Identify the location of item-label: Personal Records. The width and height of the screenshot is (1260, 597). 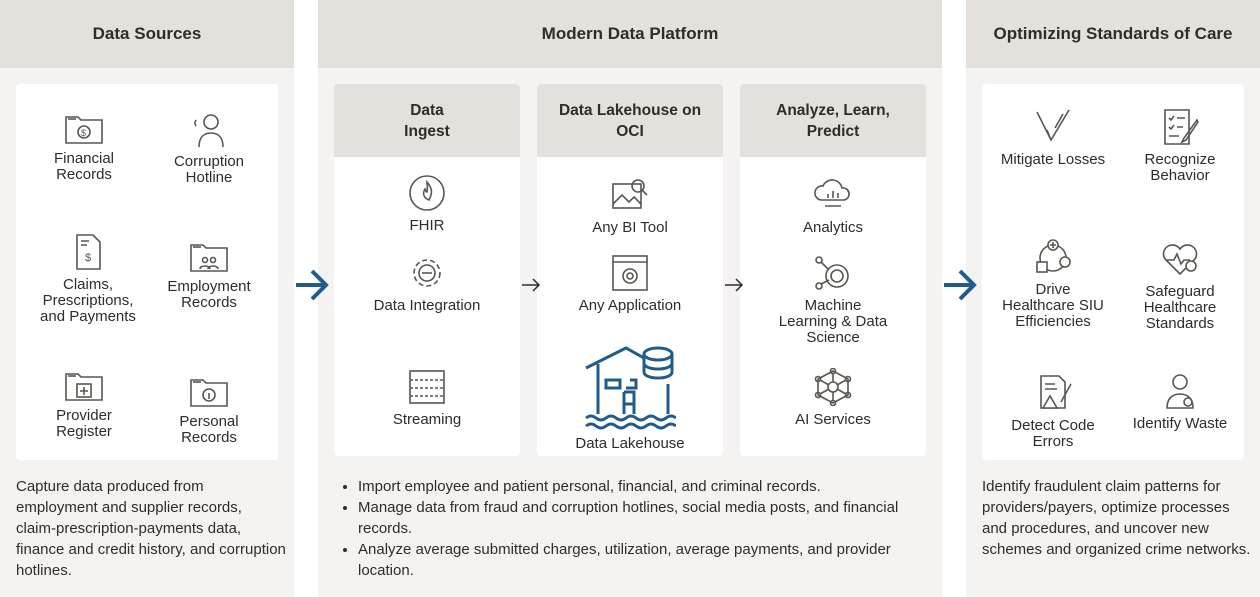
(209, 429).